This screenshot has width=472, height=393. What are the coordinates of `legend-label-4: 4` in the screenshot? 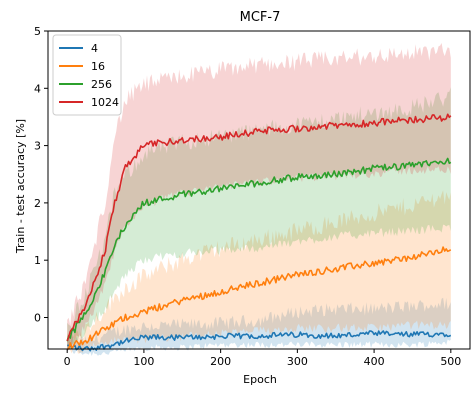 It's located at (94, 48).